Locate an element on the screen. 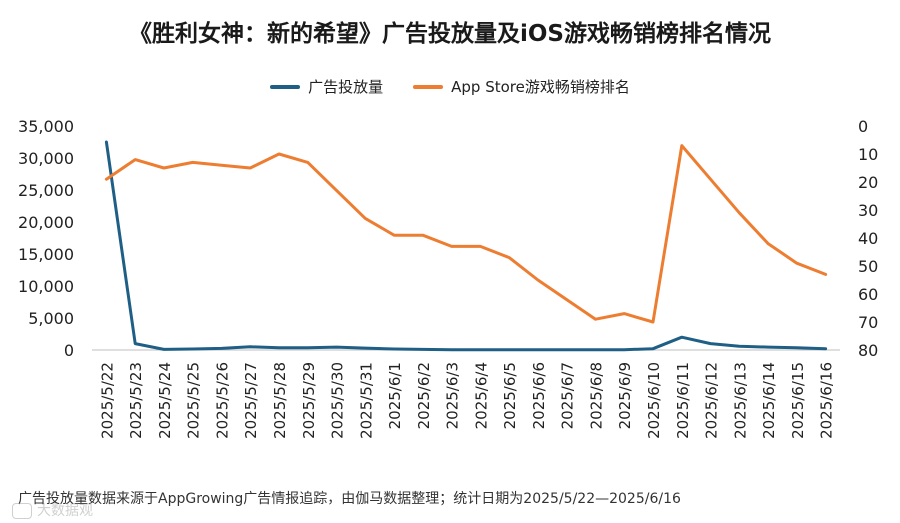 The height and width of the screenshot is (523, 900). right-axis-tick-label: 60 is located at coordinates (868, 294).